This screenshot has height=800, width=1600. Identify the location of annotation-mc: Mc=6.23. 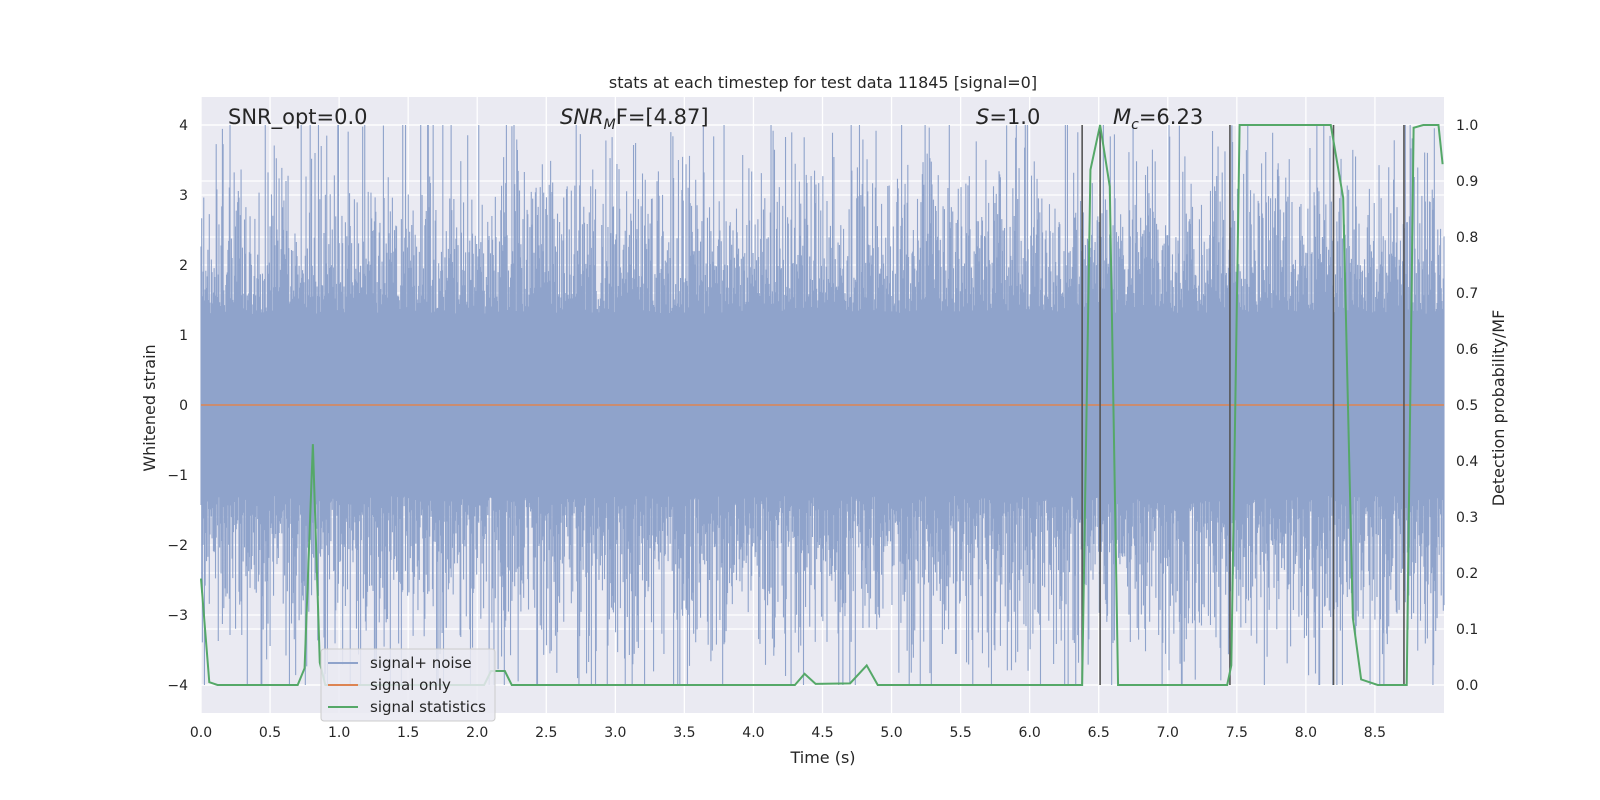
(1158, 119).